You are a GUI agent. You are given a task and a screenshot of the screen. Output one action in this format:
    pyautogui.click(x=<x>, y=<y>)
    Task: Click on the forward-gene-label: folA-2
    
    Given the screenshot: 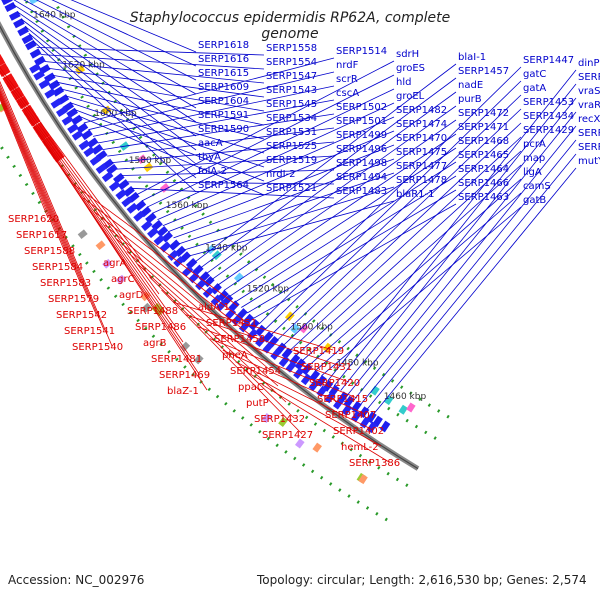 What is the action you would take?
    pyautogui.click(x=212, y=171)
    